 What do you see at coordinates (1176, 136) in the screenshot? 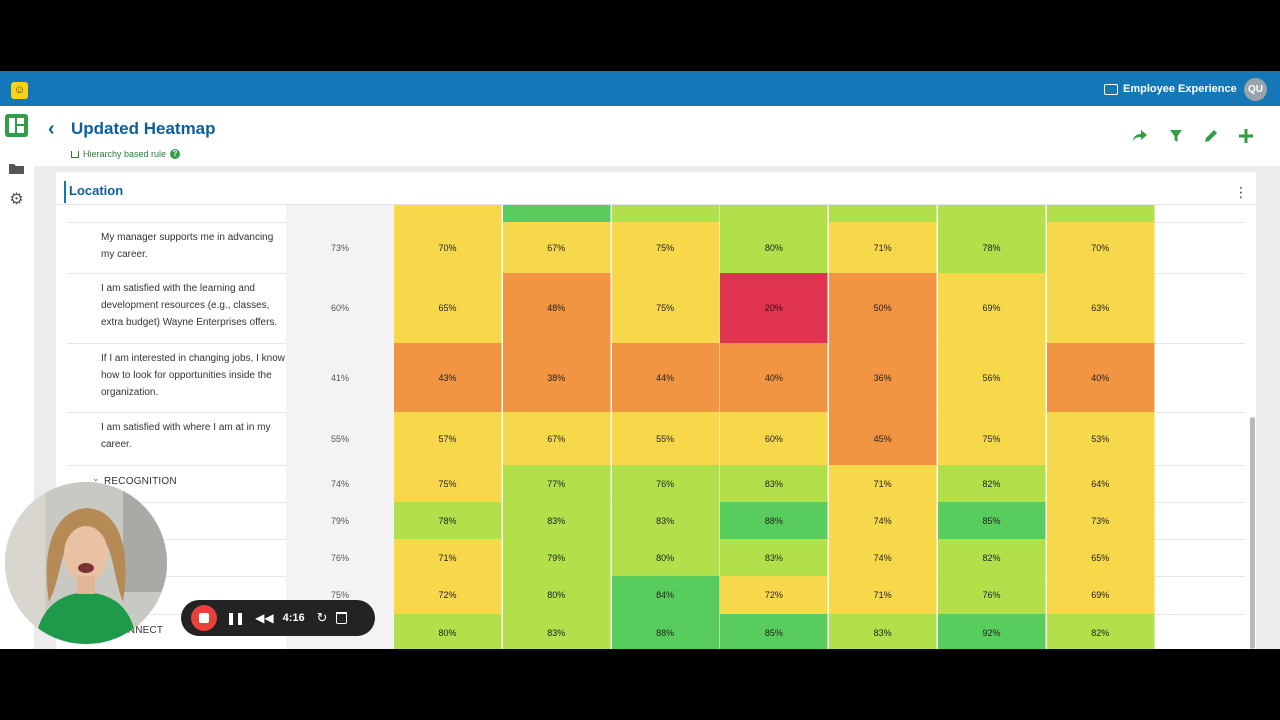
I see `filter-icon` at bounding box center [1176, 136].